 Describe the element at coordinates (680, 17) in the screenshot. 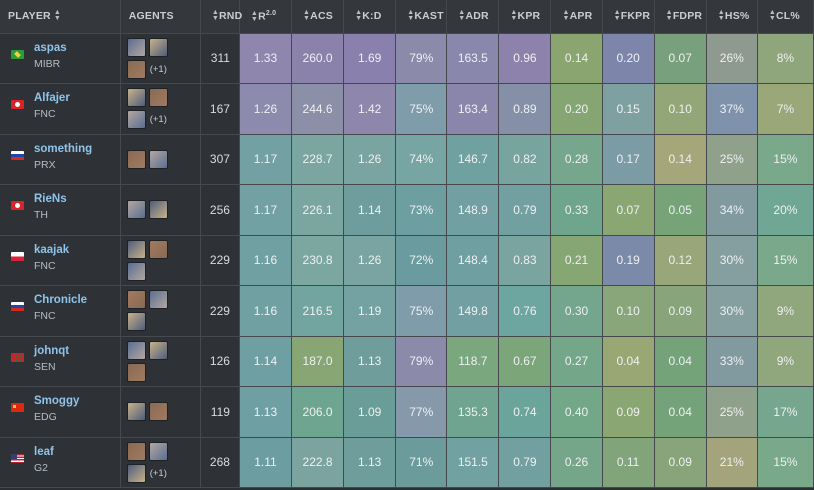

I see `header-fdpr: ▲ ▼FDPR` at that location.